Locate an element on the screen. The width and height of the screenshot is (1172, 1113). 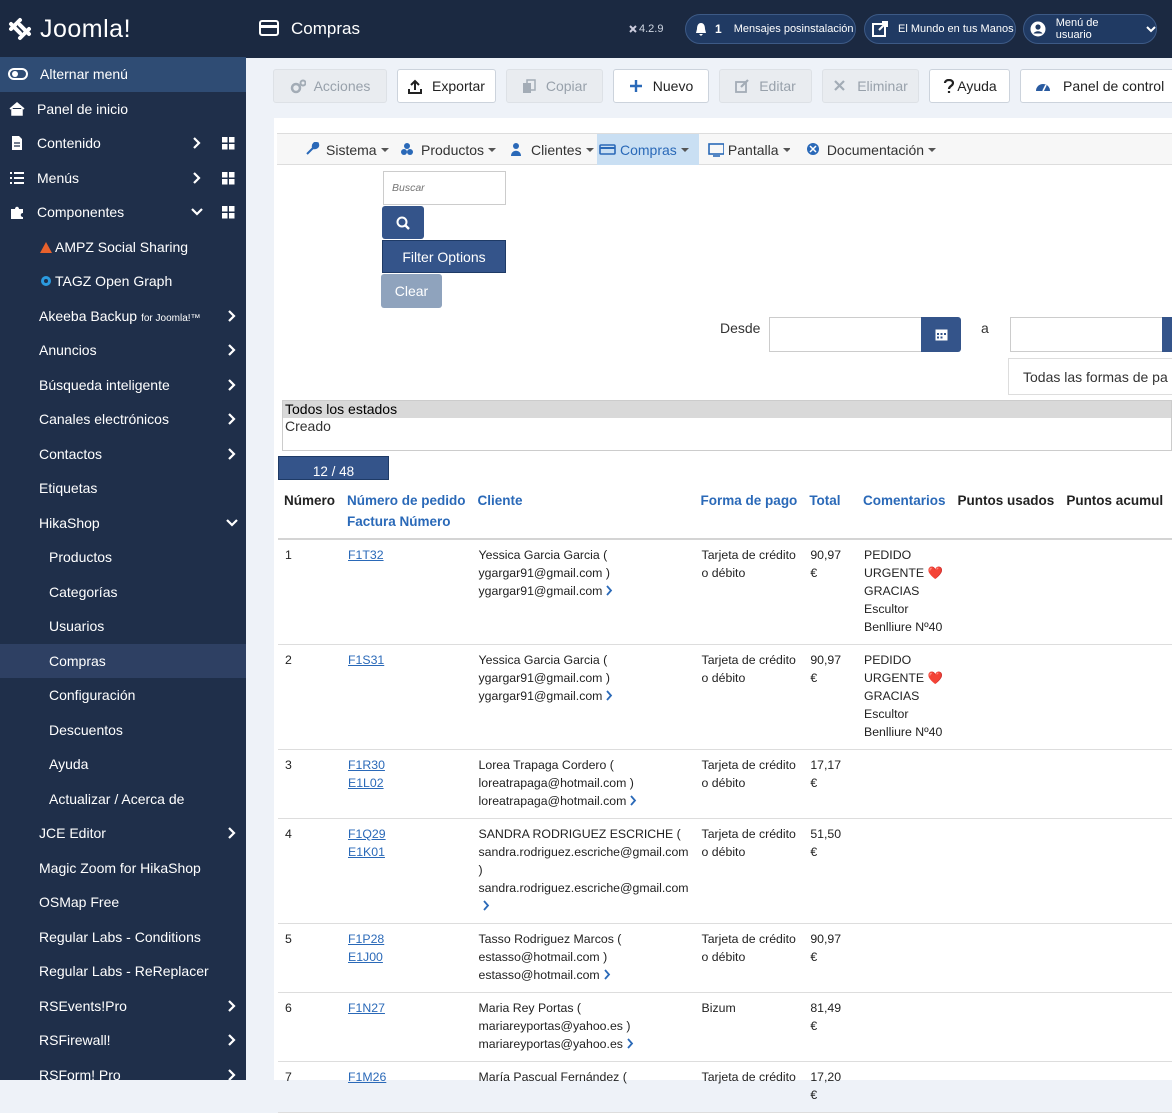
sidebar-item: RSFirewall! is located at coordinates (123, 1040).